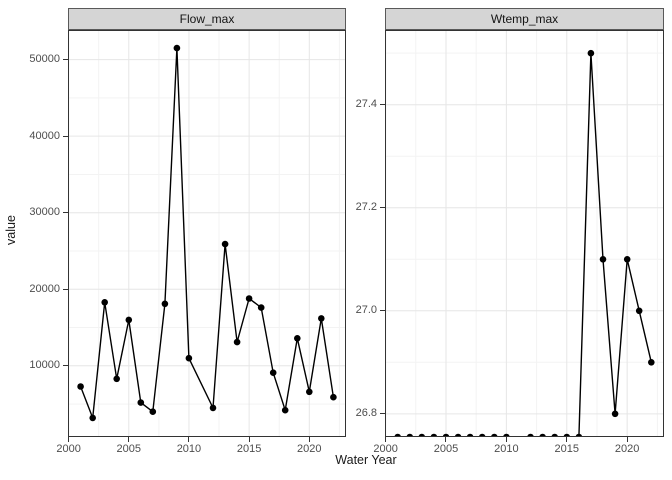  I want to click on facet-strip-flow-max: Flow_max, so click(207, 19).